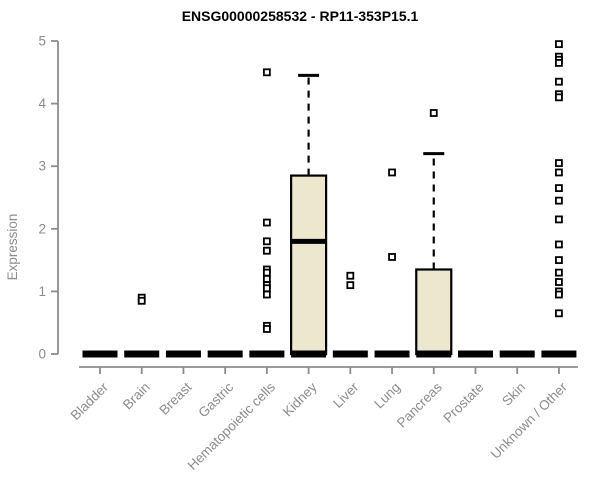  Describe the element at coordinates (90, 401) in the screenshot. I see `x-tick-label: Bladder` at that location.